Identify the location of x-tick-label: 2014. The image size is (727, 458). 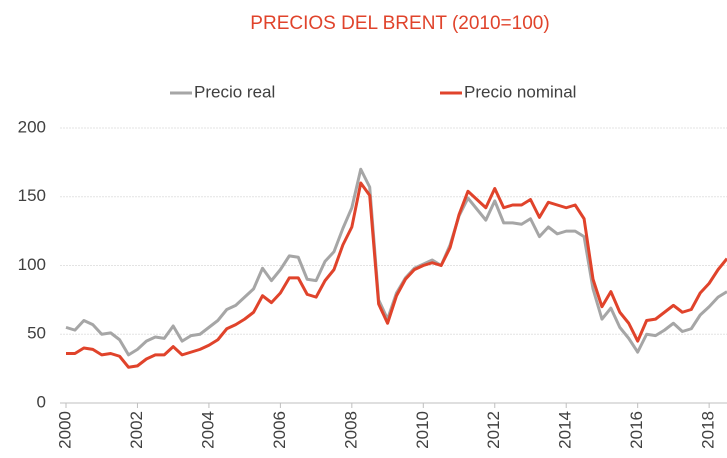
(565, 430).